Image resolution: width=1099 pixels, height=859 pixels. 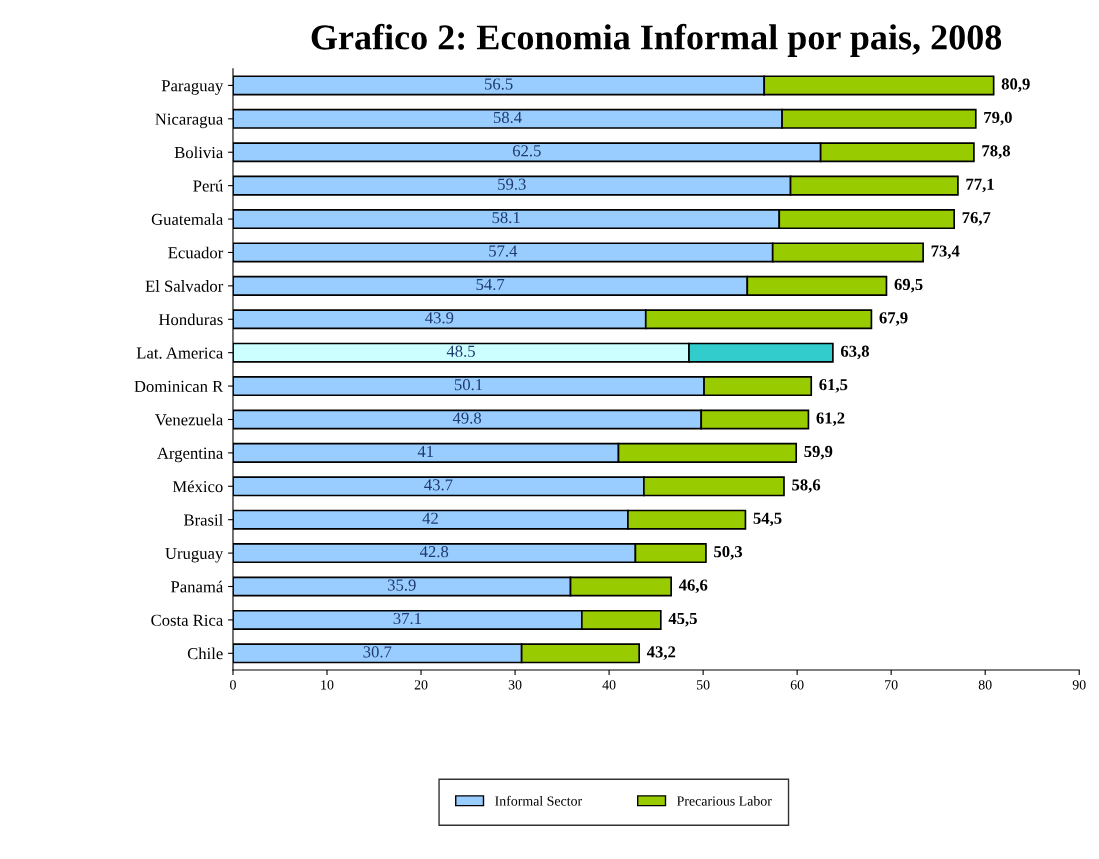 What do you see at coordinates (515, 685) in the screenshot?
I see `x-tick-label: 30` at bounding box center [515, 685].